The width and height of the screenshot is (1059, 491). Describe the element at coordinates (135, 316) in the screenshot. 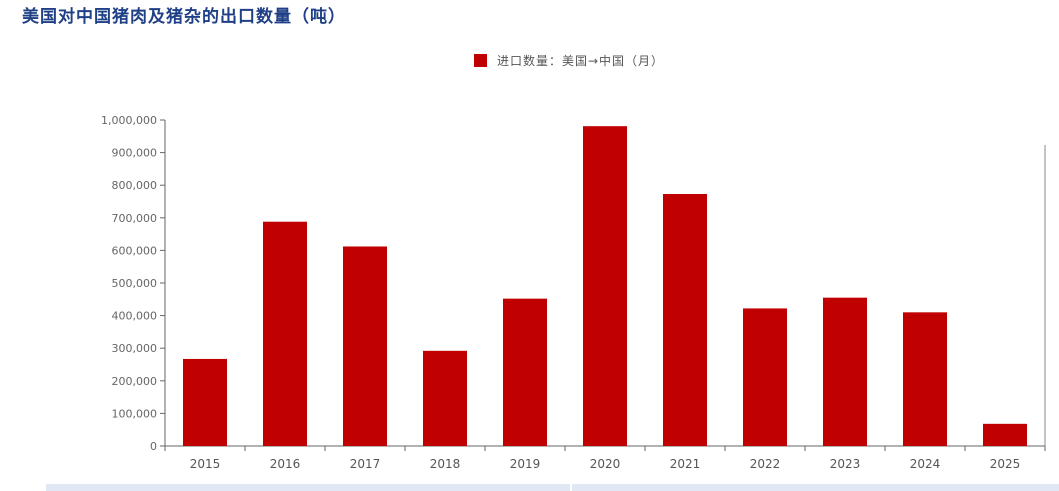

I see `y-tick-label: 400,000` at that location.